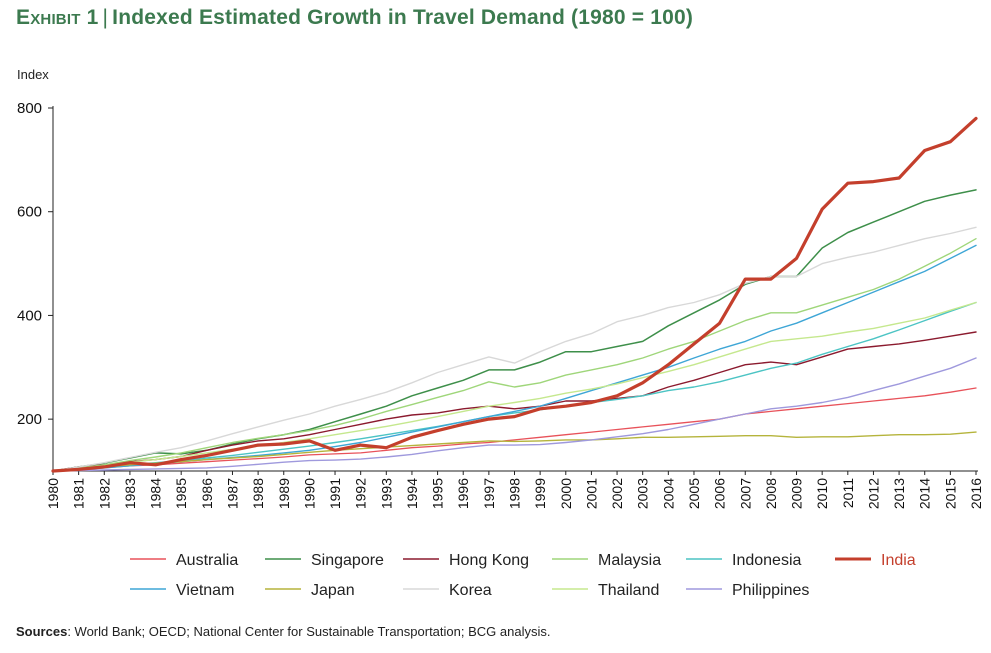 This screenshot has height=653, width=991. I want to click on legend-label: Vietnam, so click(205, 590).